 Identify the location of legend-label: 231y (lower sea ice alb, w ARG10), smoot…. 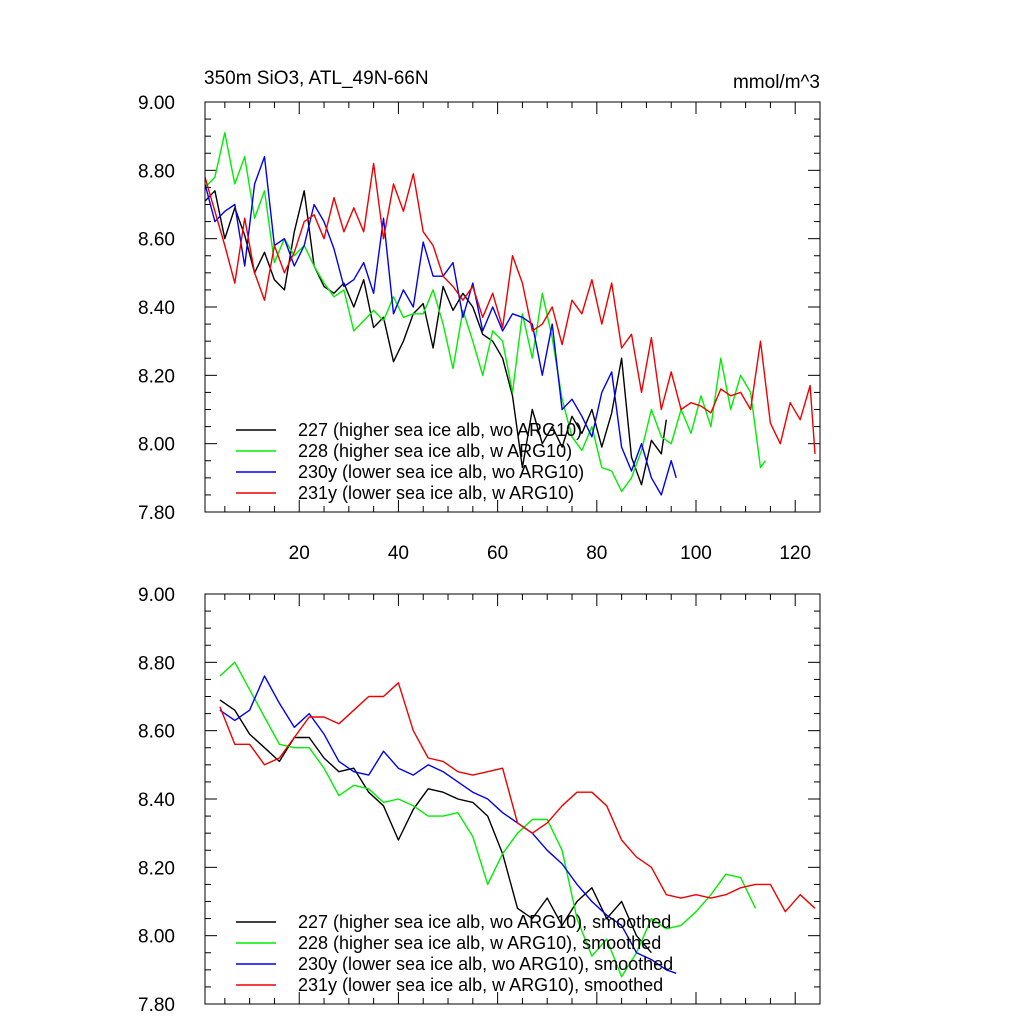
(480, 985).